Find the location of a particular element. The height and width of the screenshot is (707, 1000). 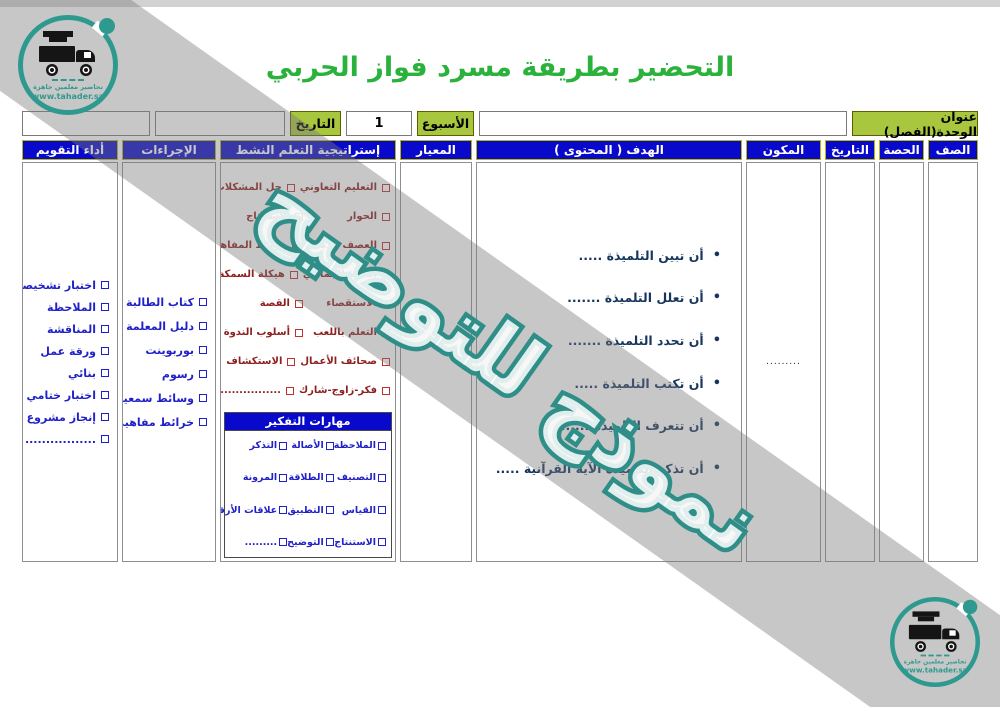

top-fields-row: عنوان الوحدة(الفصل) الأسبوع 1 التاريخ is located at coordinates (500, 124).